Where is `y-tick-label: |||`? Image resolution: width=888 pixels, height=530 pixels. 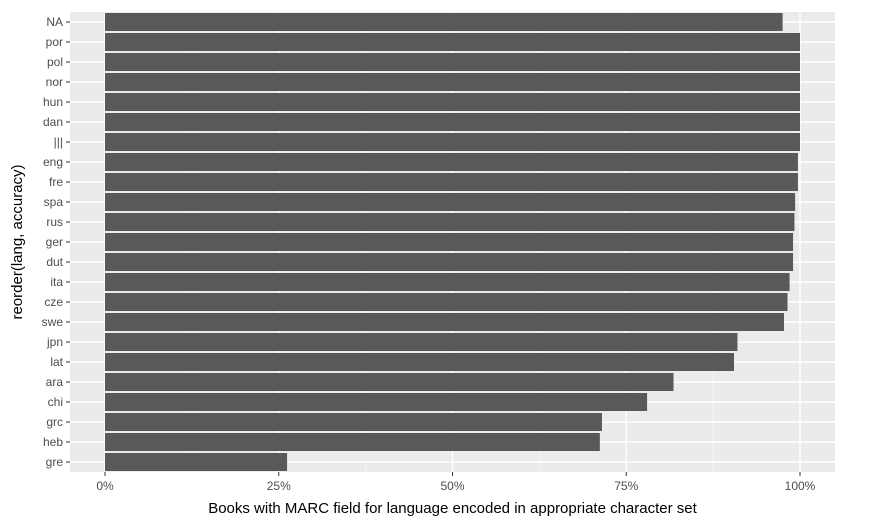 y-tick-label: ||| is located at coordinates (58, 142).